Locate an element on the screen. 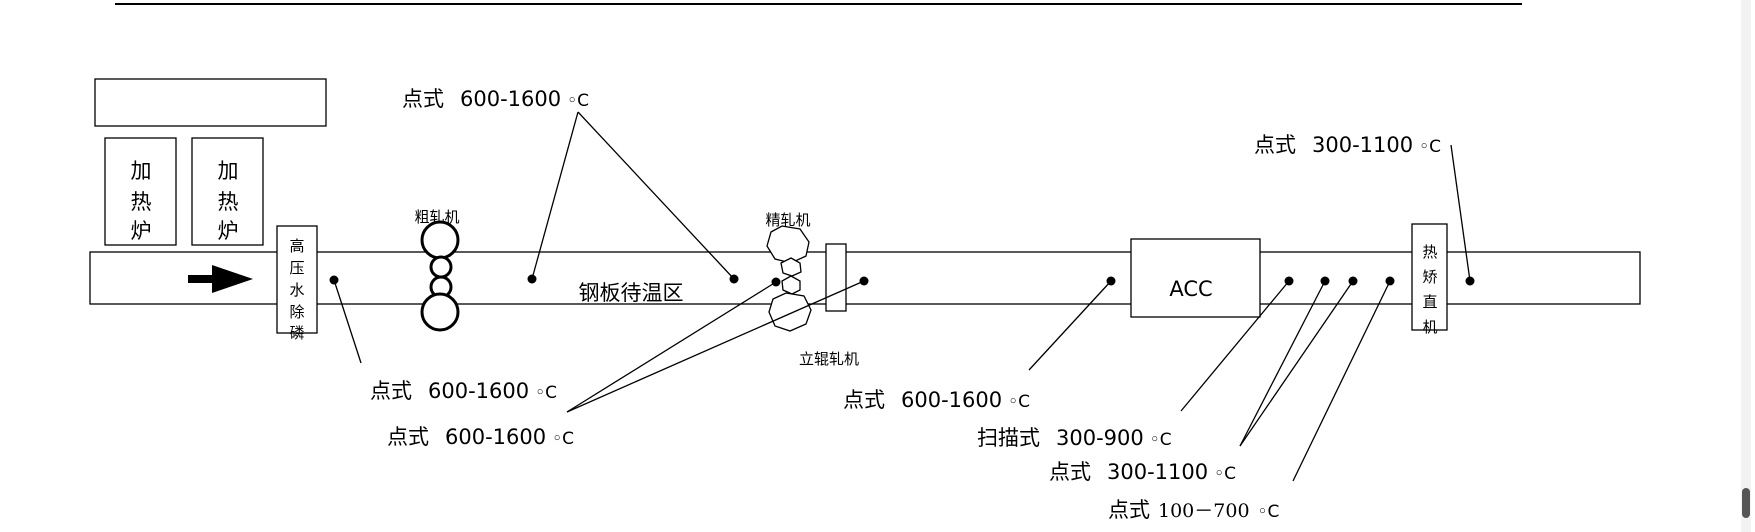 This screenshot has width=1755, height=532. leveler-char-3: 直 is located at coordinates (1429, 302).